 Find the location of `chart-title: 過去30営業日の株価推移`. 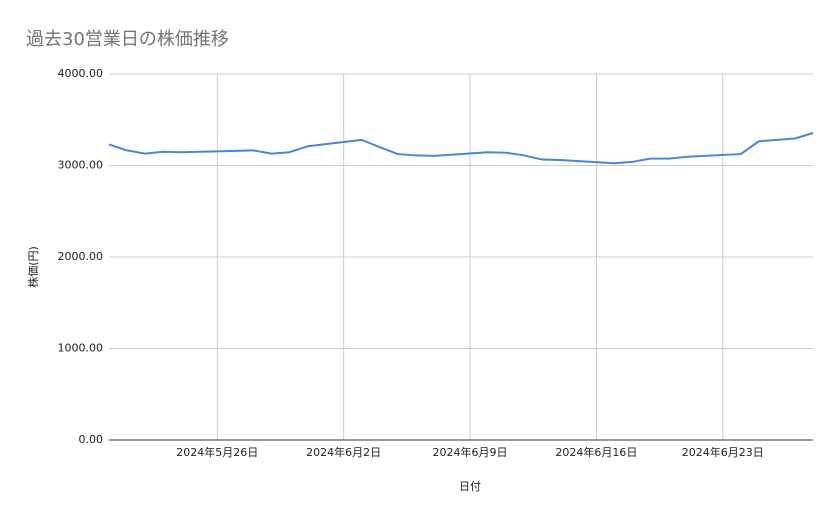

chart-title: 過去30営業日の株価推移 is located at coordinates (127, 39).